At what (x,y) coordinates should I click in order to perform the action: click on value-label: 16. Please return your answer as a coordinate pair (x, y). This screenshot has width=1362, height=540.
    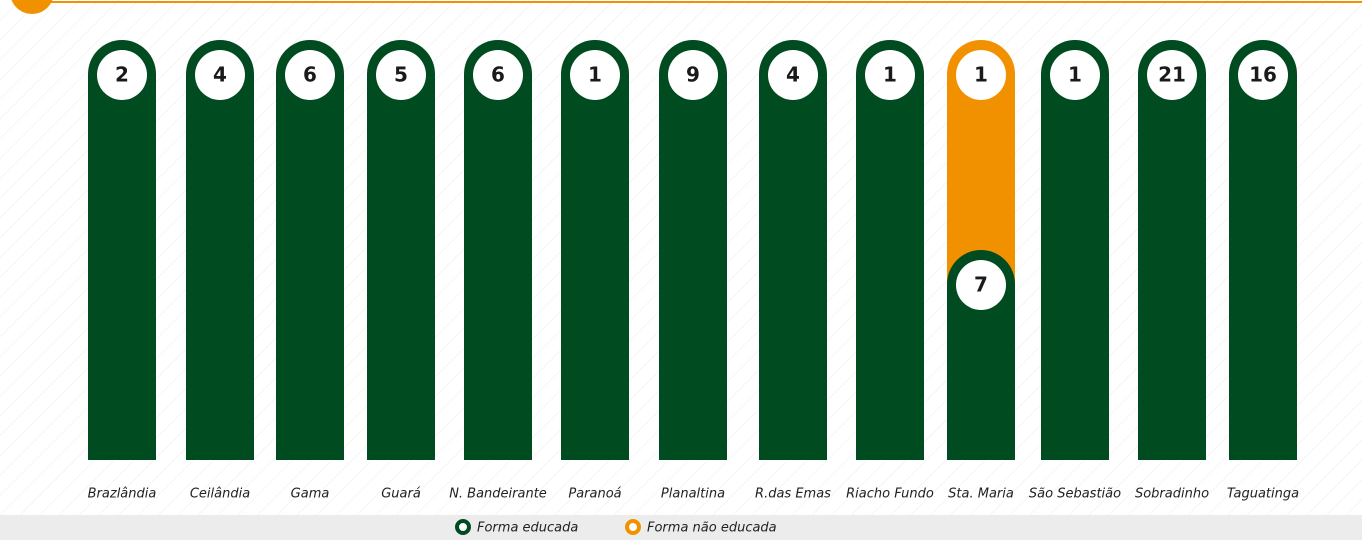
    Looking at the image, I should click on (1263, 75).